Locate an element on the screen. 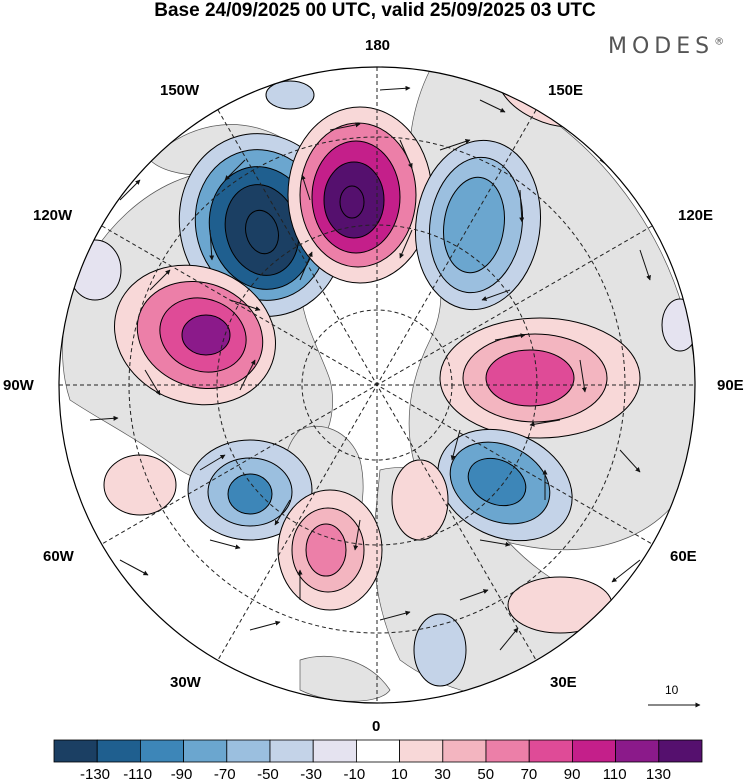  colorbar-tick-label: 10 is located at coordinates (399, 774).